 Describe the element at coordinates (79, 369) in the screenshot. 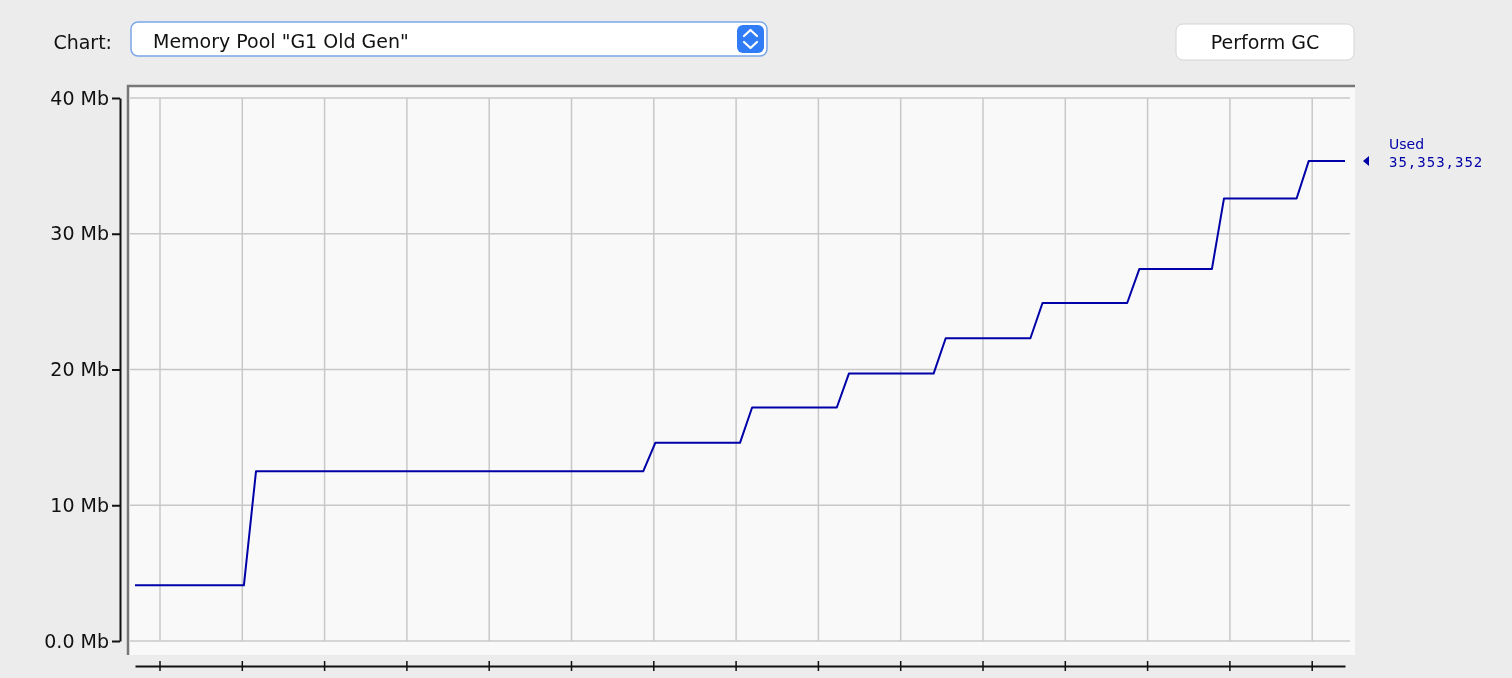

I see `y-tick-label: 20 Mb` at that location.